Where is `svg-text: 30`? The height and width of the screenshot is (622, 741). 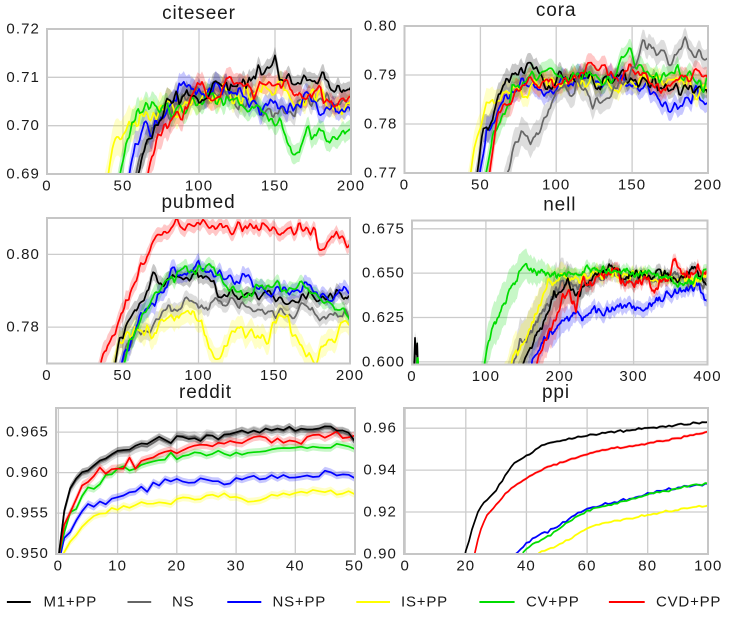 svg-text: 30 is located at coordinates (236, 566).